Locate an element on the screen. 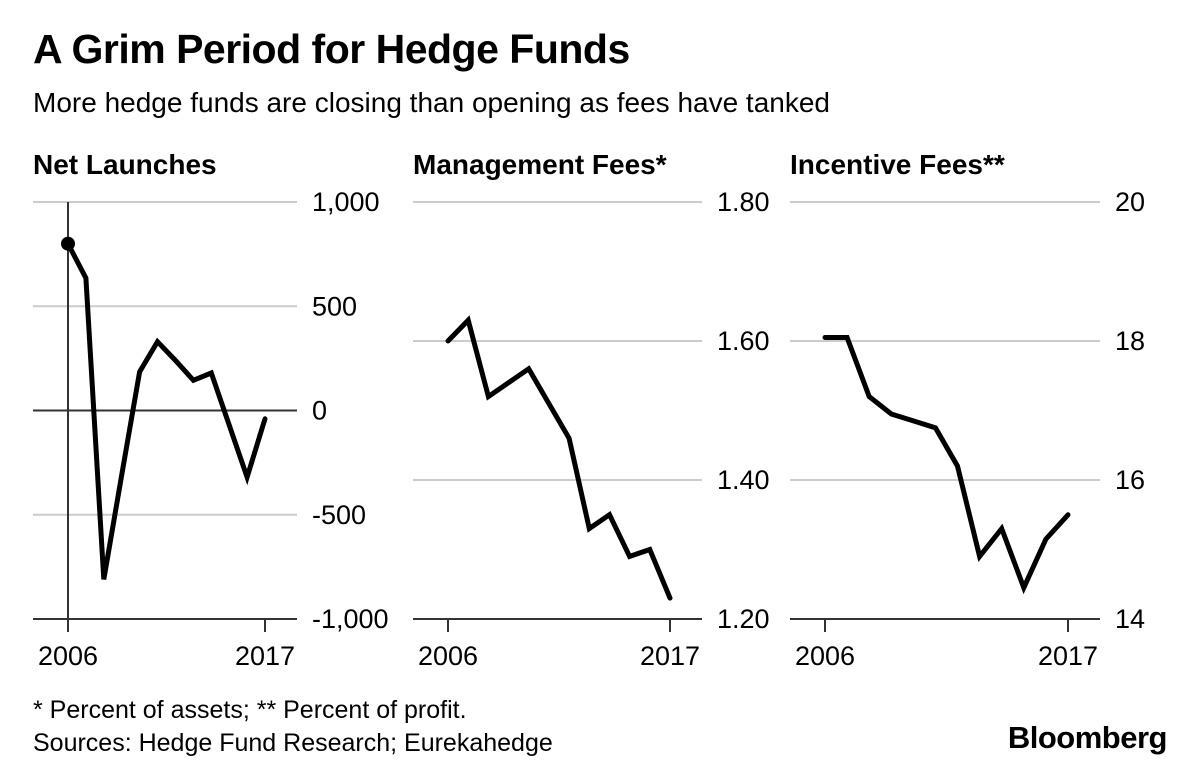  y-tick-label: 1.20 is located at coordinates (743, 619).